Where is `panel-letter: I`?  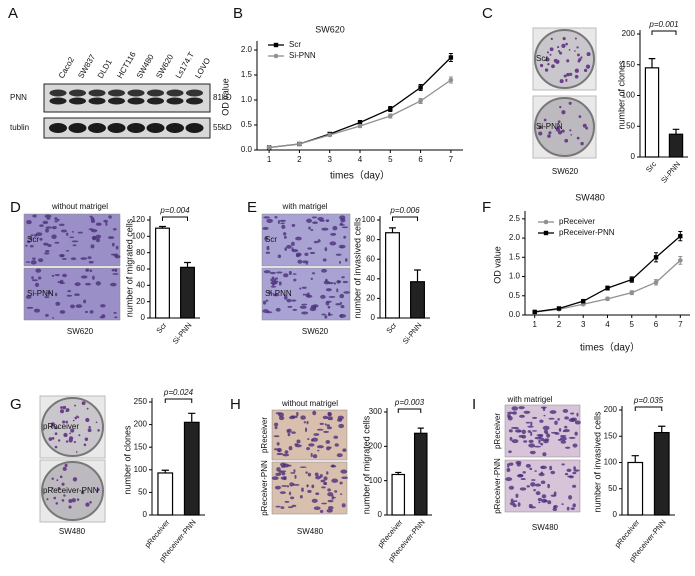 panel-letter: I is located at coordinates (474, 404).